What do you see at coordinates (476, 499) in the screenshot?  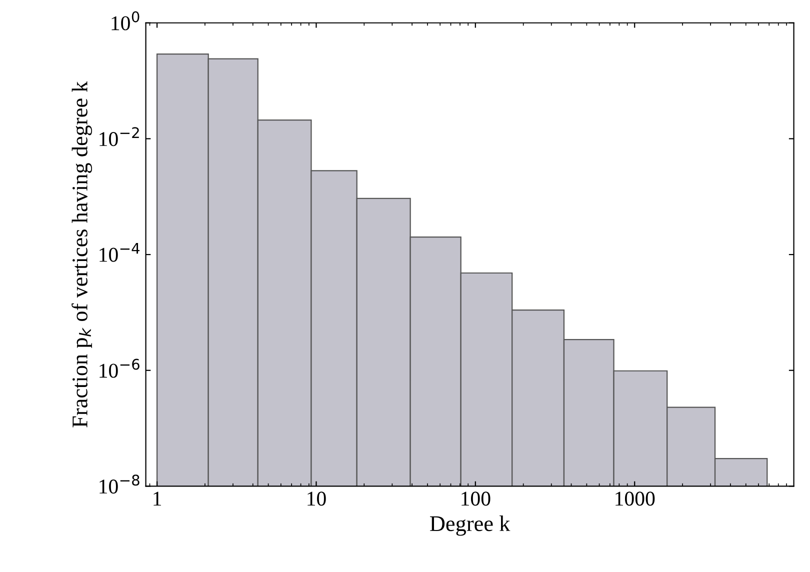 I see `x-tick-label: 100` at bounding box center [476, 499].